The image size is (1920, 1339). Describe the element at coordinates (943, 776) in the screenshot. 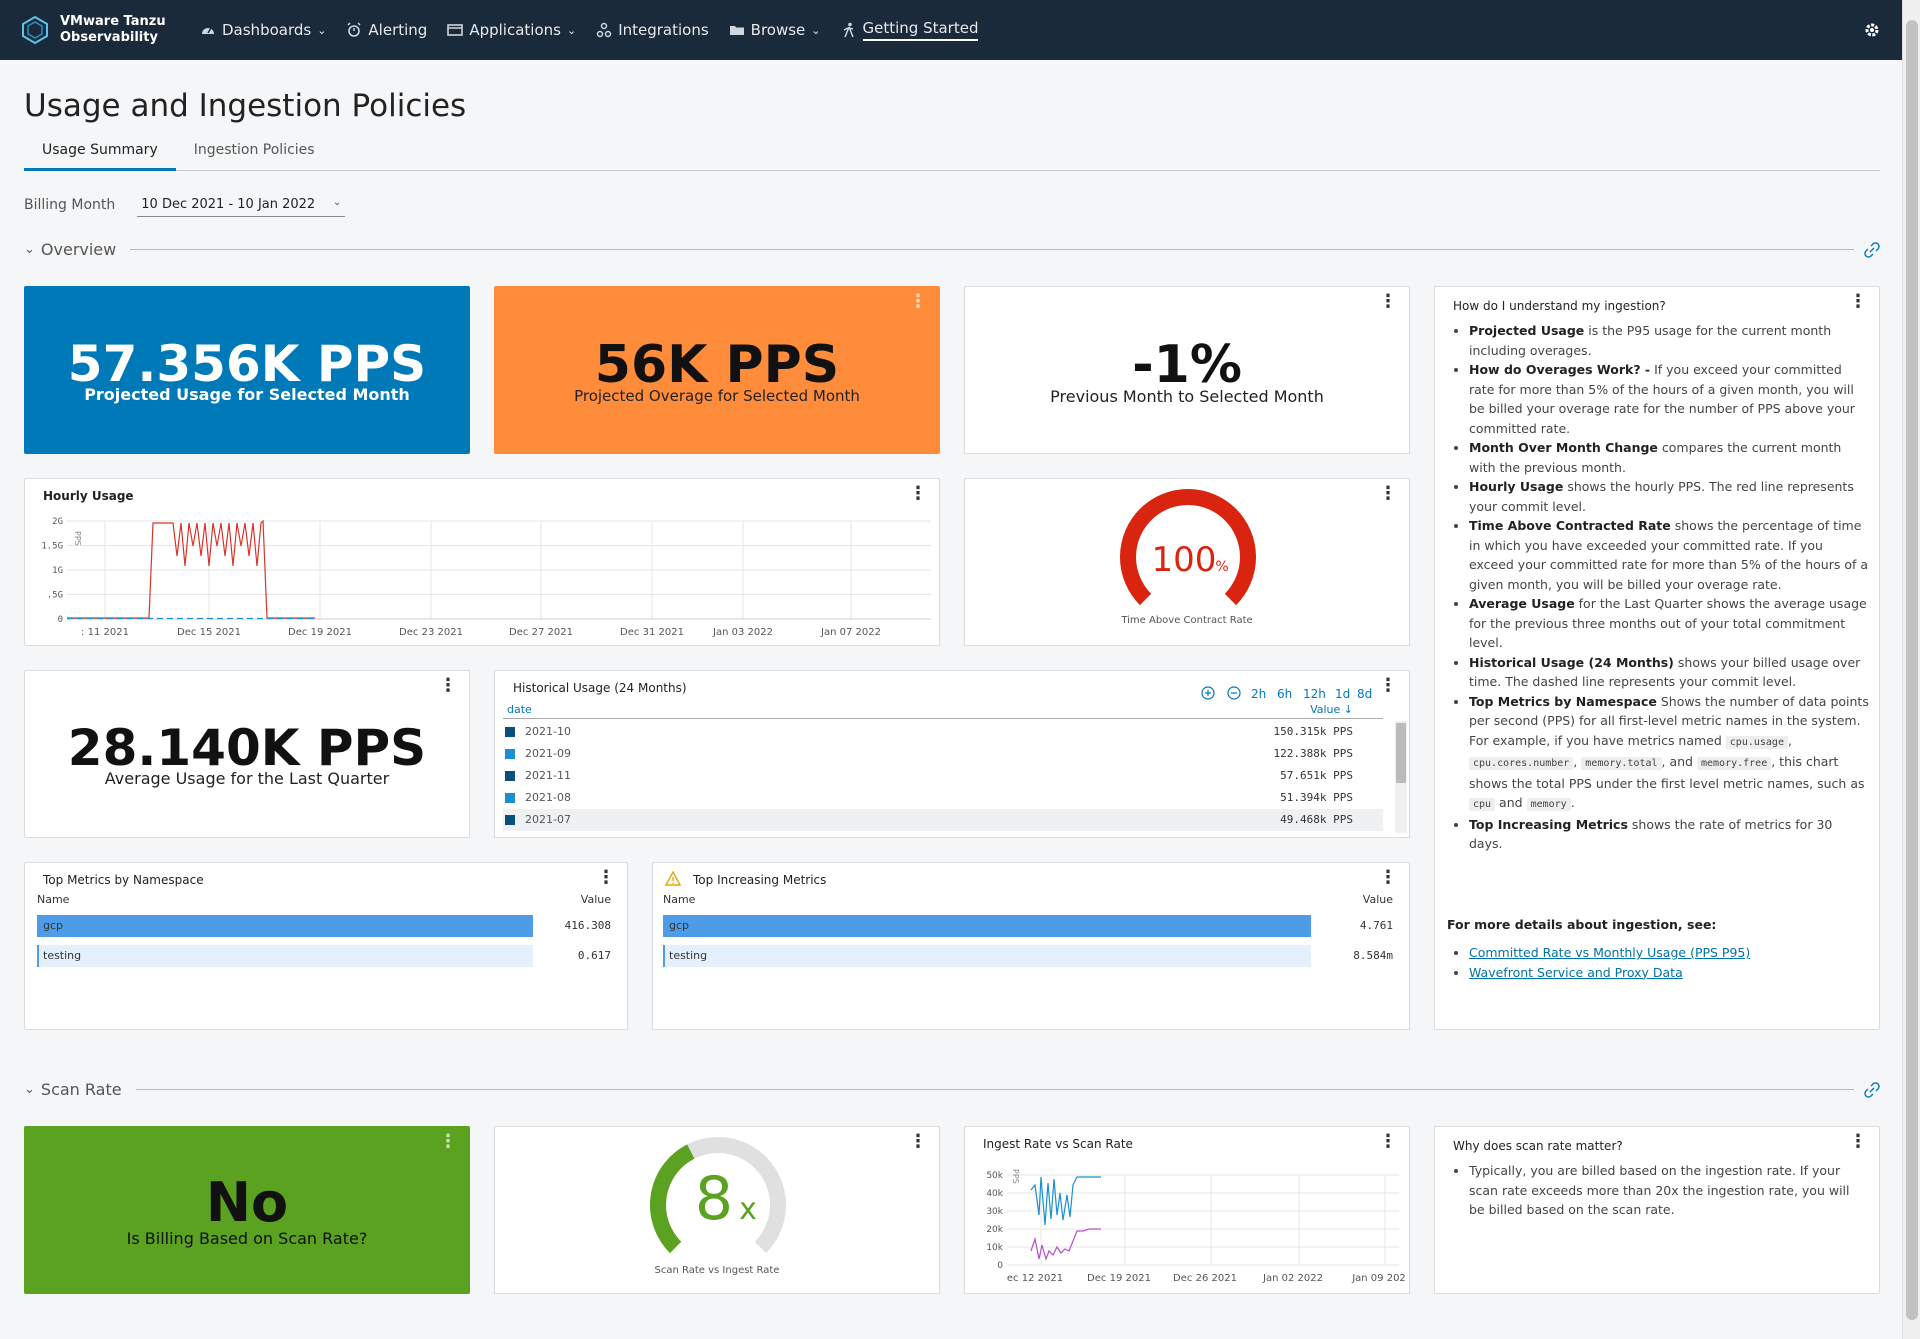

I see `table-row: 2021-11 57.651k PPS` at that location.